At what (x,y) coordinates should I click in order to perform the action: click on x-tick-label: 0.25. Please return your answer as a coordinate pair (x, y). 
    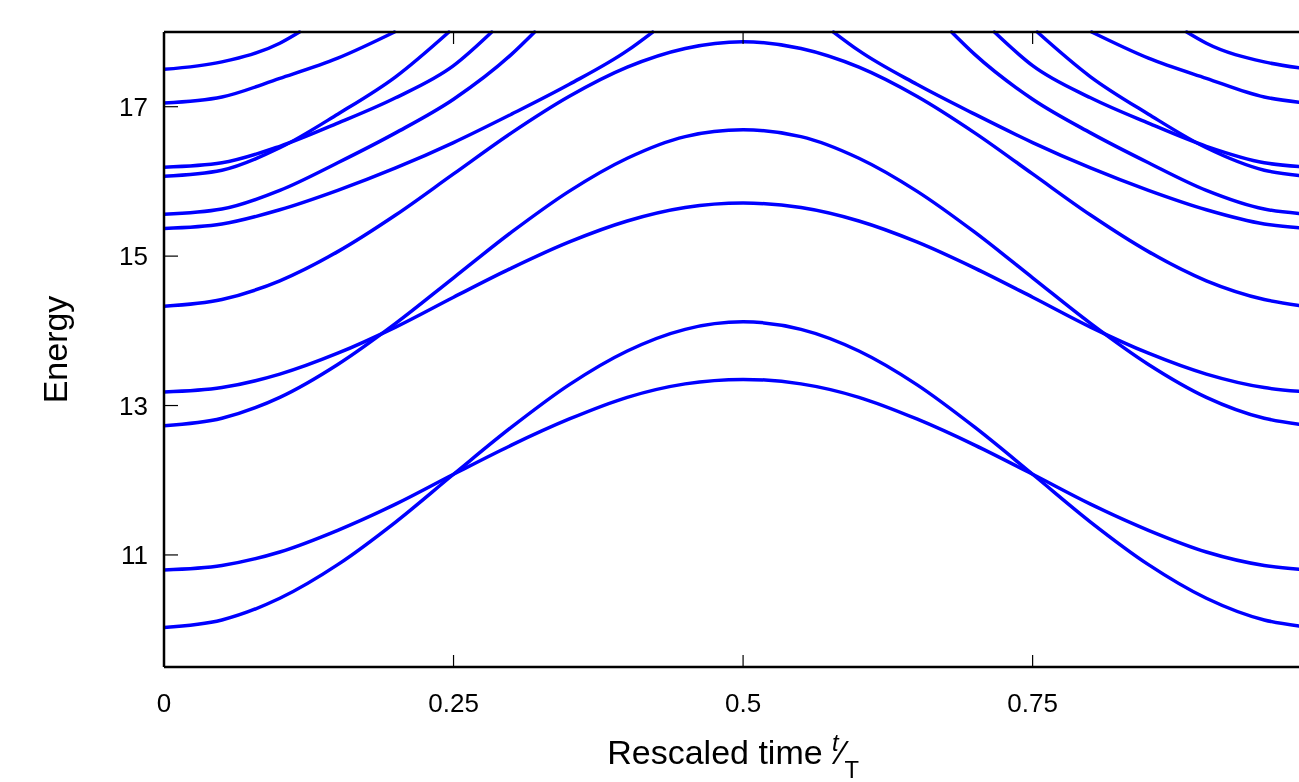
    Looking at the image, I should click on (453, 703).